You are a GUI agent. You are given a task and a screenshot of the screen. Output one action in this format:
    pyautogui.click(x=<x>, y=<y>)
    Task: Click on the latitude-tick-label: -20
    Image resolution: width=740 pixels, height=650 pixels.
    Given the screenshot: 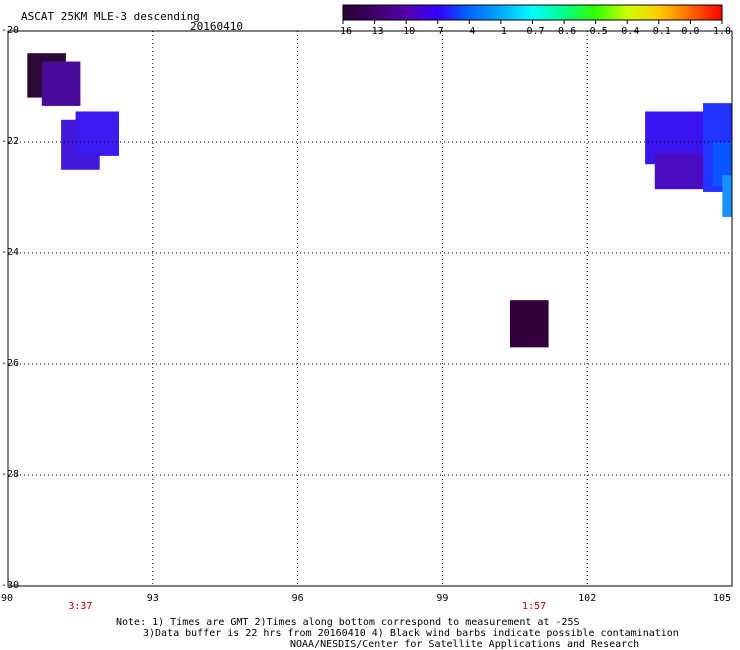 What is the action you would take?
    pyautogui.click(x=9, y=30)
    